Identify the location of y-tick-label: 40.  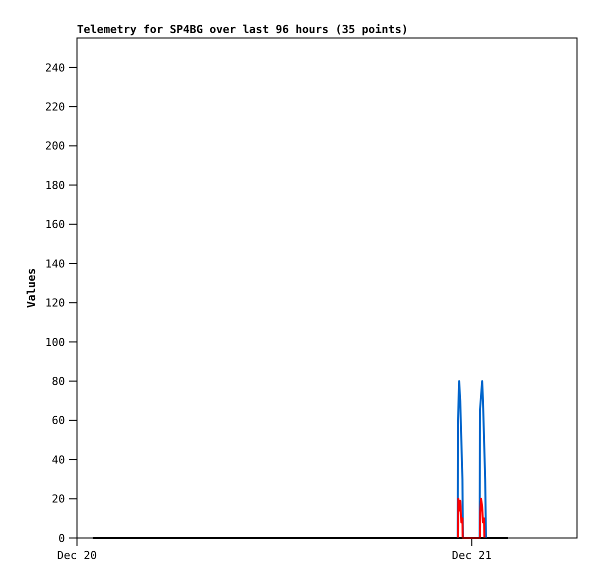
(58, 459).